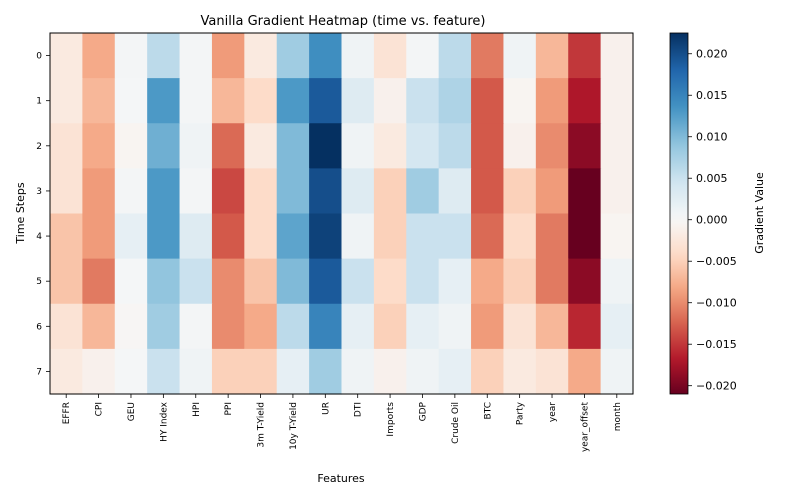 The image size is (800, 504). I want to click on y-tick-label: 7, so click(39, 372).